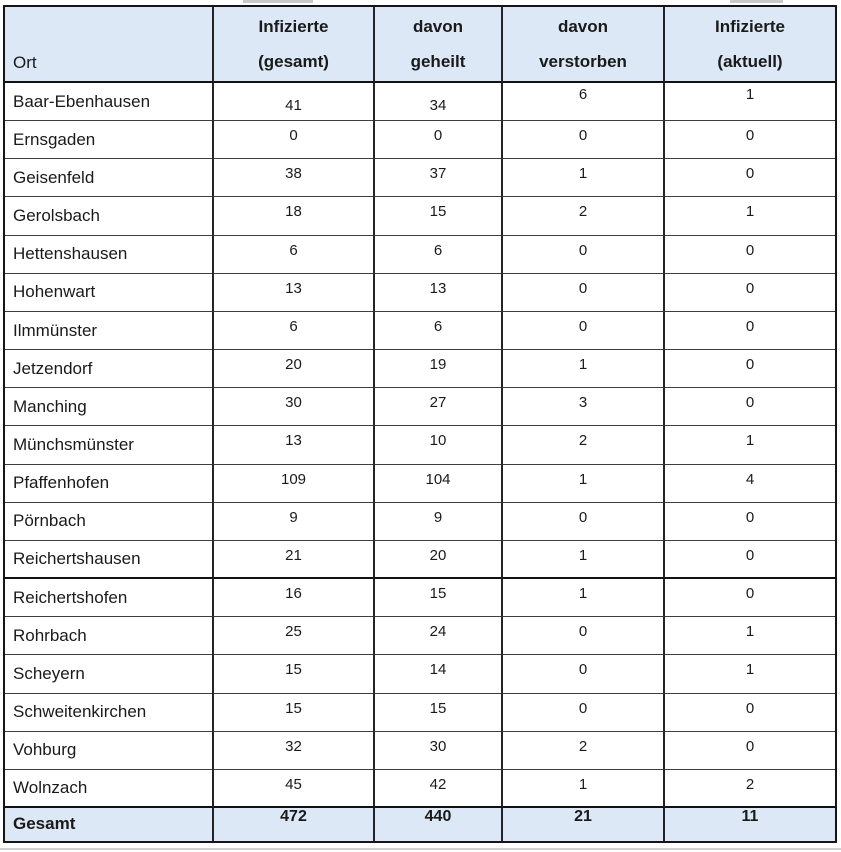  What do you see at coordinates (294, 216) in the screenshot?
I see `infizierte-gesamt-cell: 18` at bounding box center [294, 216].